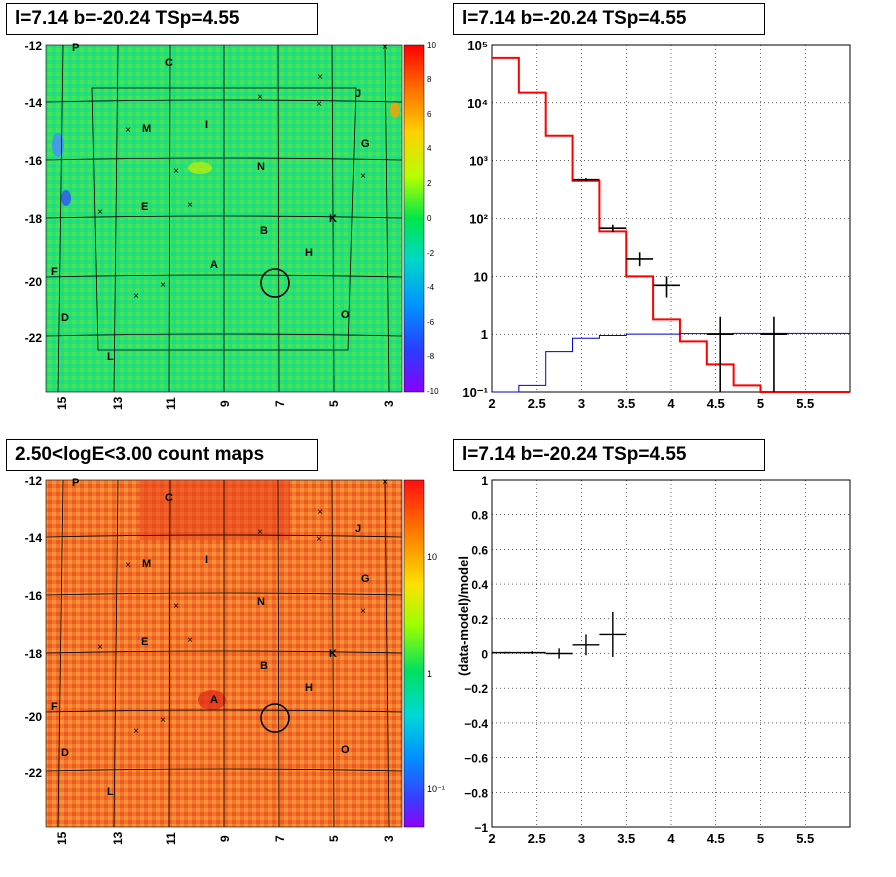 The width and height of the screenshot is (896, 877). Describe the element at coordinates (475, 392) in the screenshot. I see `y-tick-label: 10⁻¹` at that location.